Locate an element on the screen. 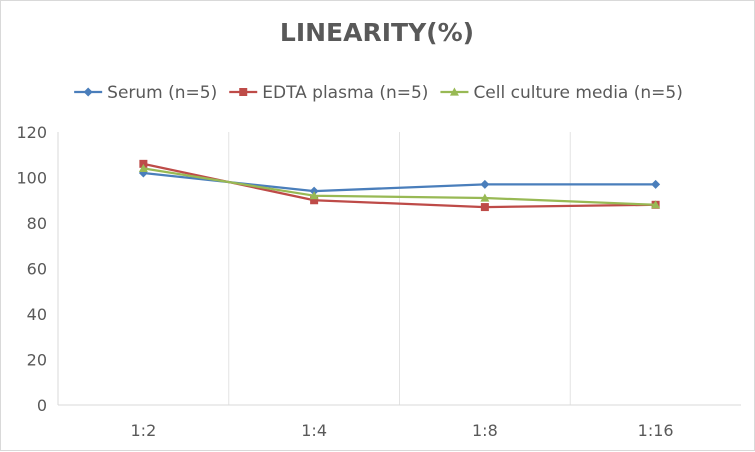  x-tick-label: 1:2 is located at coordinates (144, 430).